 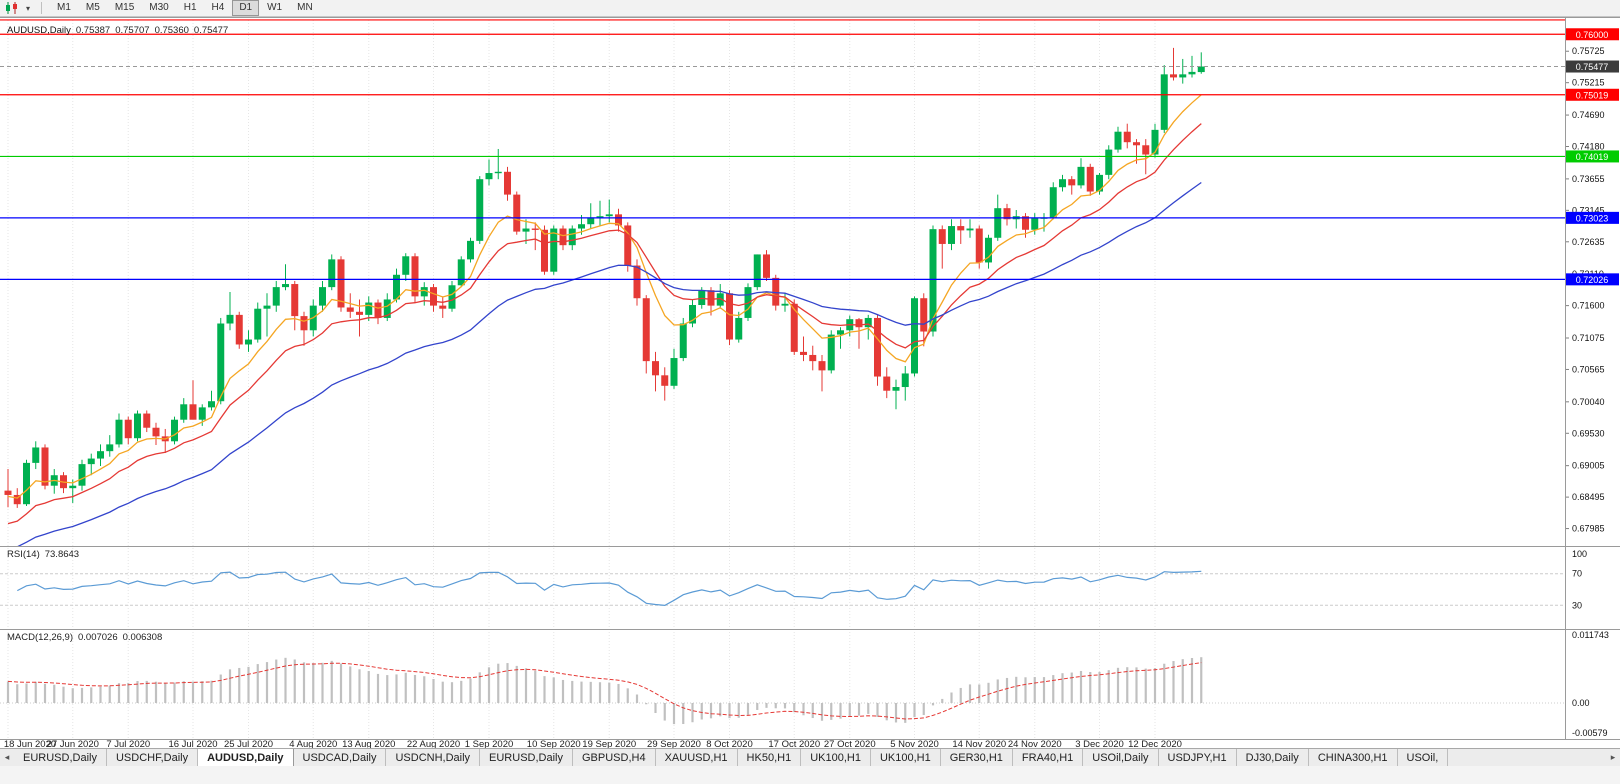 What do you see at coordinates (124, 7) in the screenshot?
I see `timeframe-button-m15: M15` at bounding box center [124, 7].